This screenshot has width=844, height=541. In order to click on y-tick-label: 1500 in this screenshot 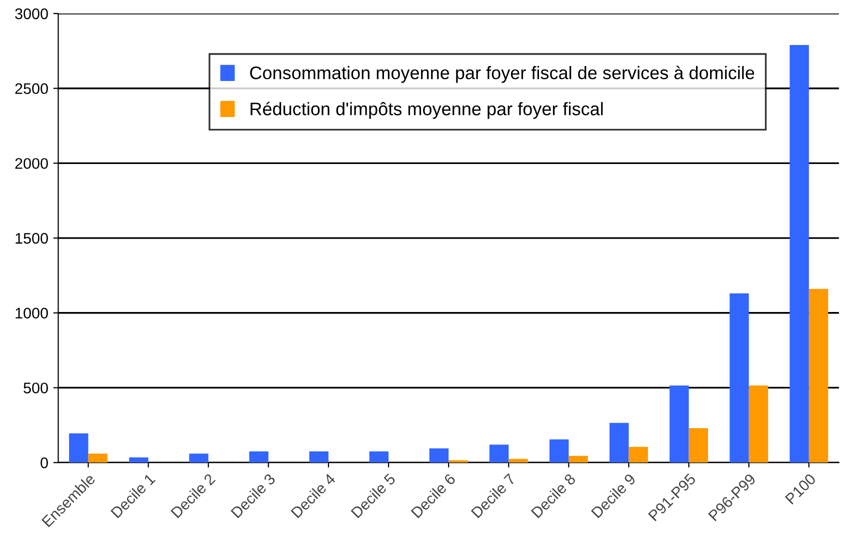, I will do `click(32, 238)`.